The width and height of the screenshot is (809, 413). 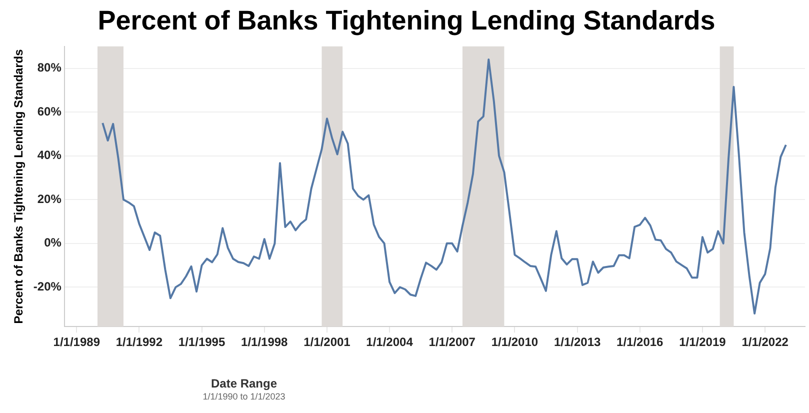 What do you see at coordinates (49, 199) in the screenshot?
I see `y-tick-label: 20%` at bounding box center [49, 199].